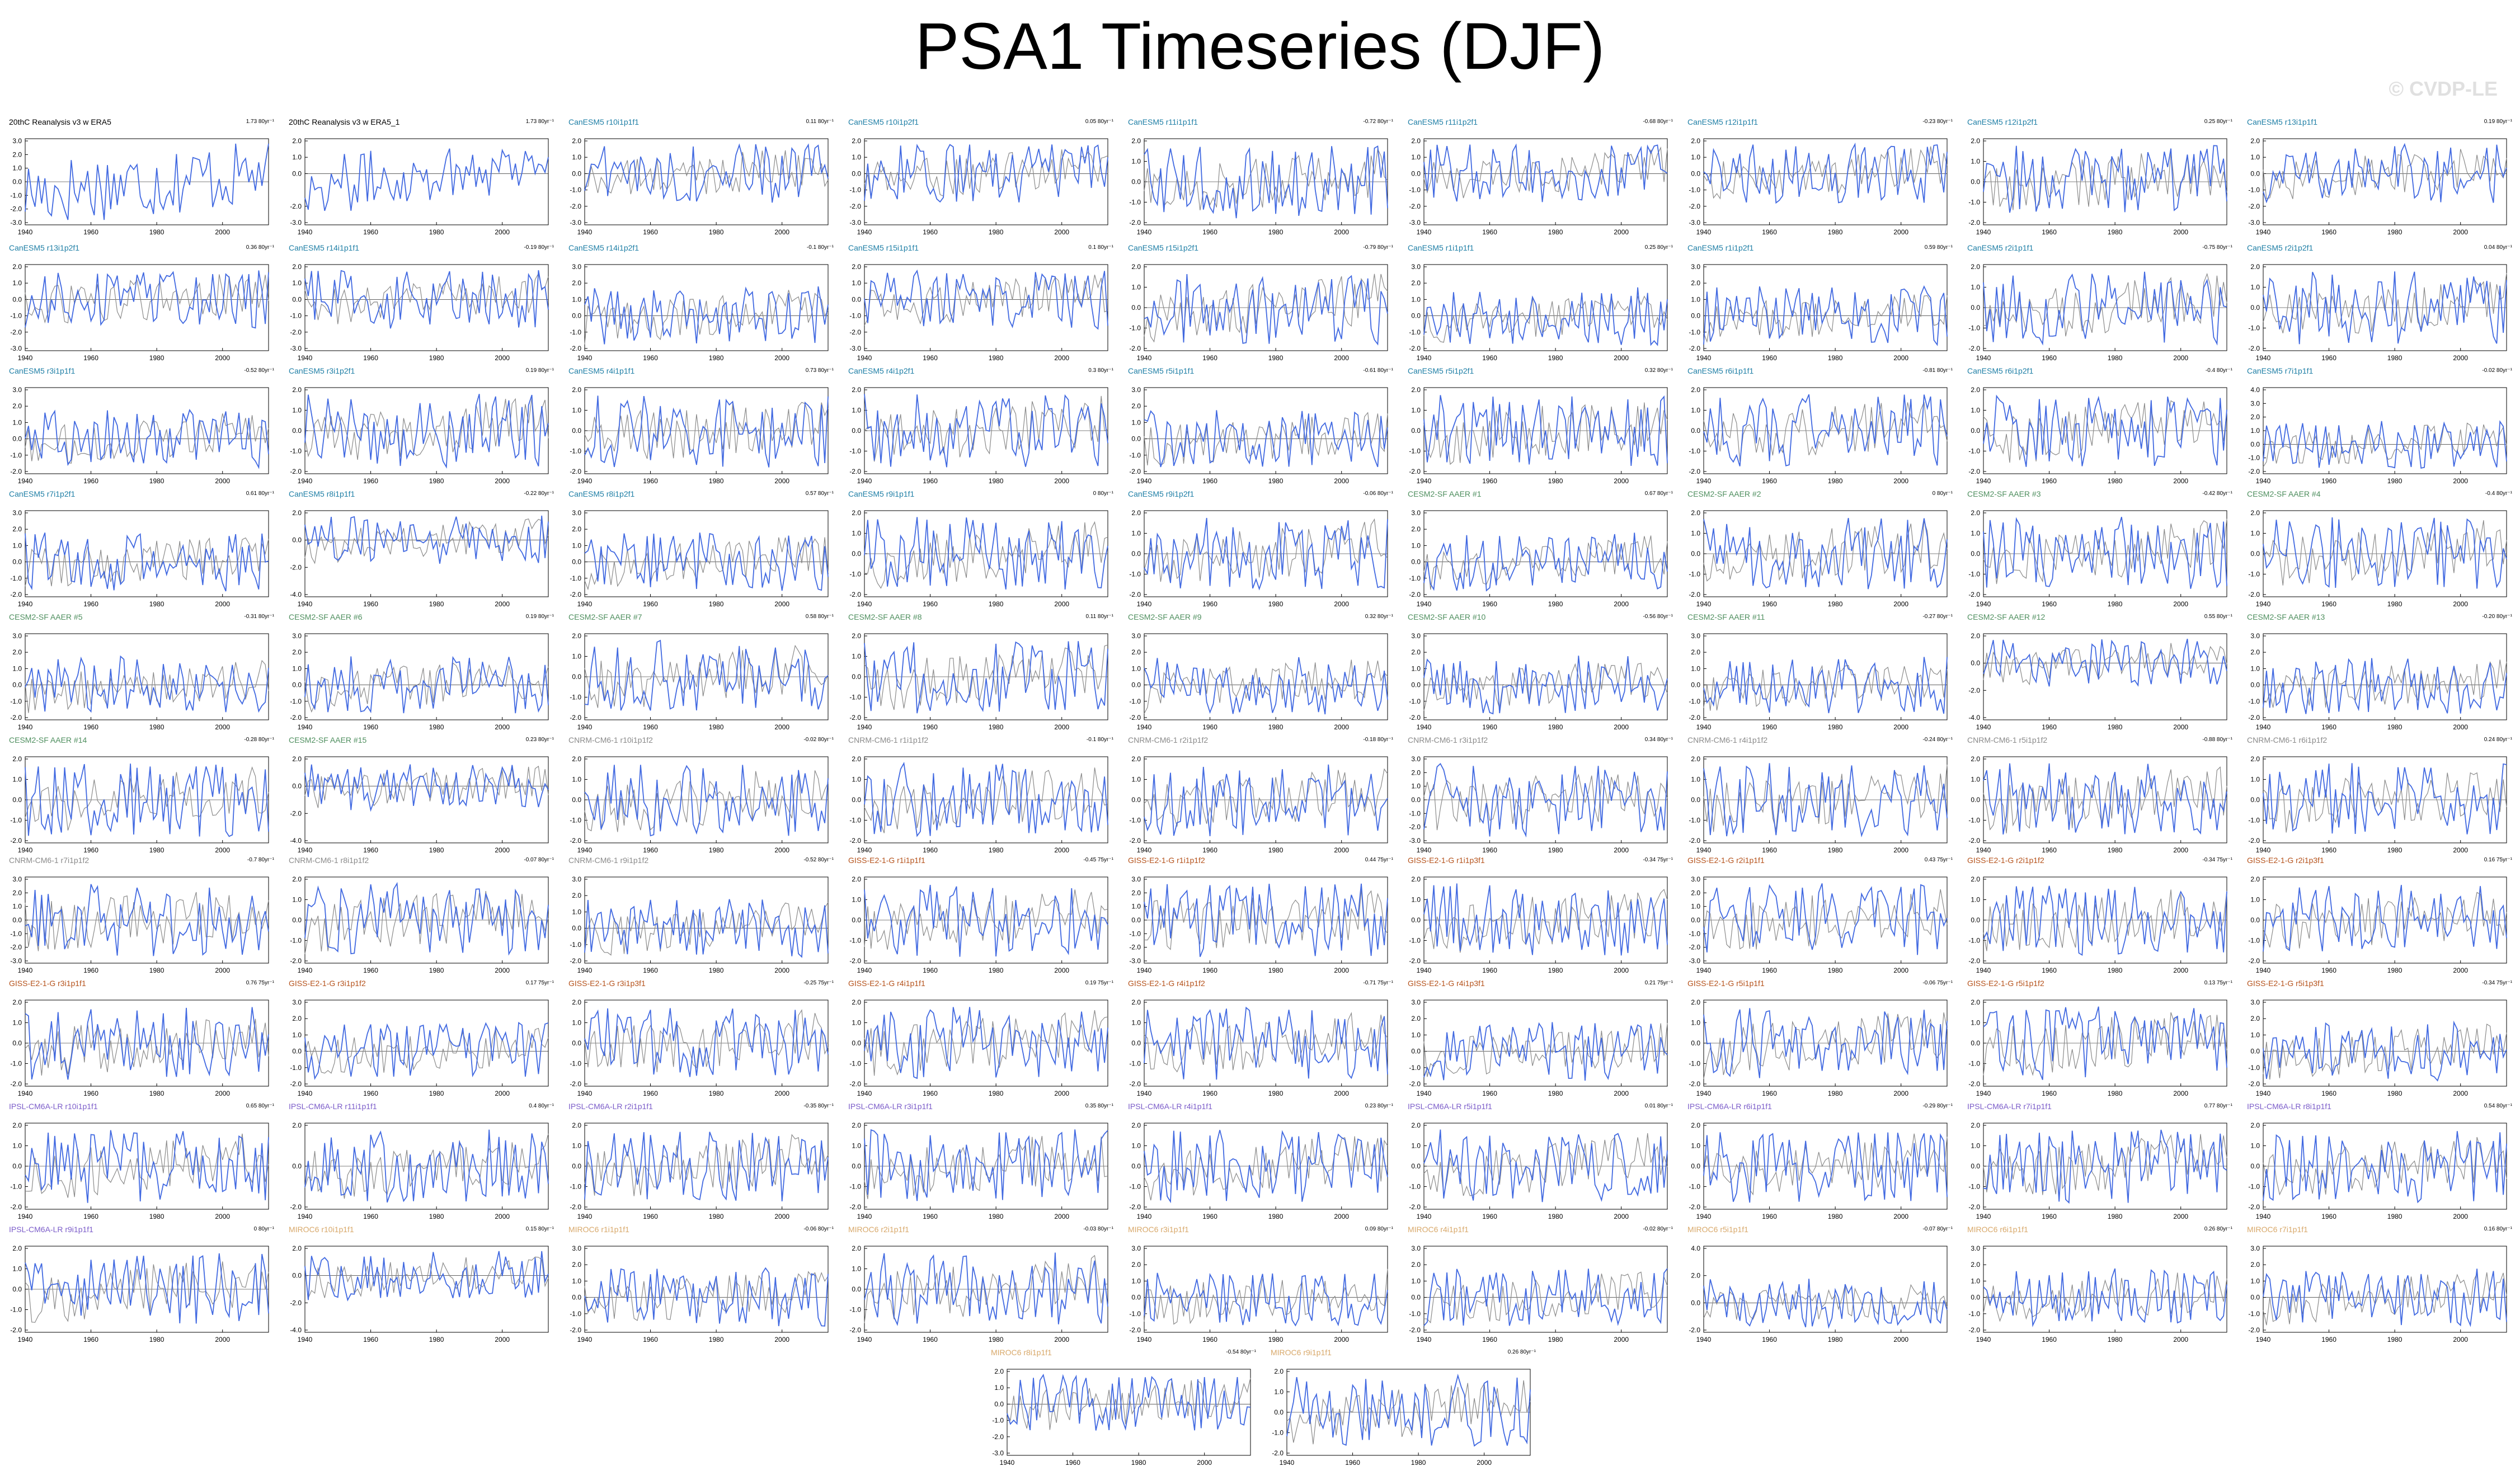 The width and height of the screenshot is (2520, 1471). What do you see at coordinates (2219, 370) in the screenshot?
I see `panel-trend-label: -0.4 80yr⁻¹` at bounding box center [2219, 370].